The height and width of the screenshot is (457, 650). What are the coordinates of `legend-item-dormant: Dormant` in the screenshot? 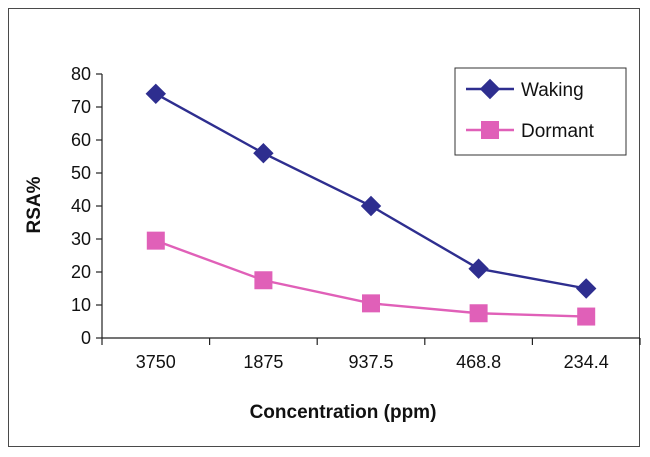 It's located at (530, 131).